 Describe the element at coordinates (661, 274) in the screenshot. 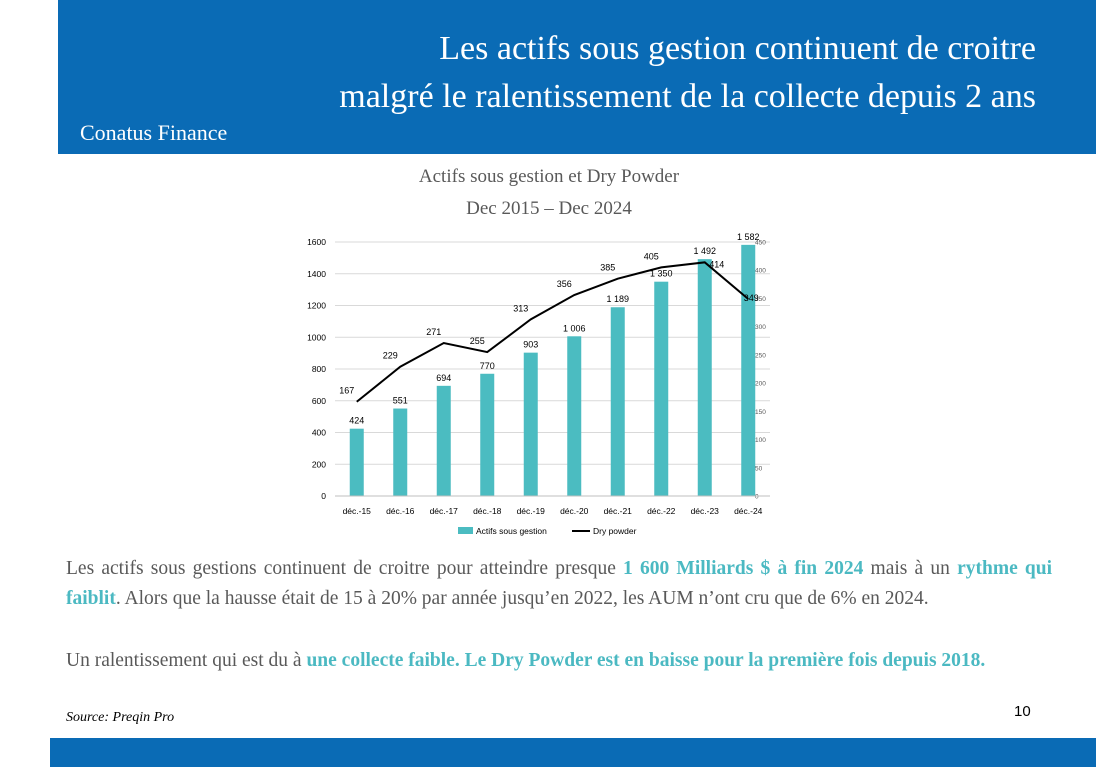

I see `bar-data-label: 1 350` at that location.